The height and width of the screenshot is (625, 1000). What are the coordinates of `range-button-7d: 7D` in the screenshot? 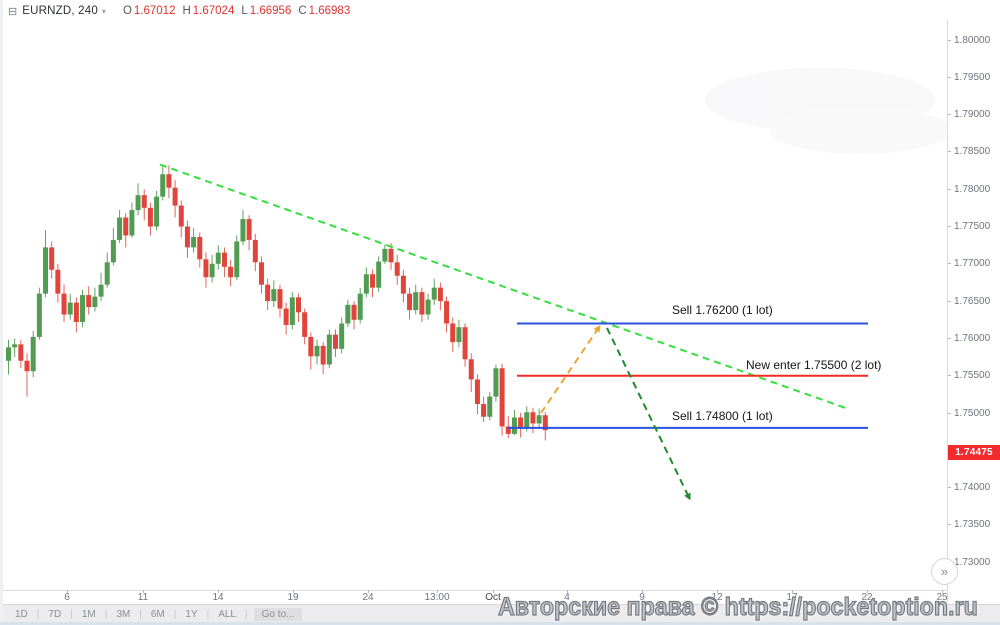 It's located at (55, 614).